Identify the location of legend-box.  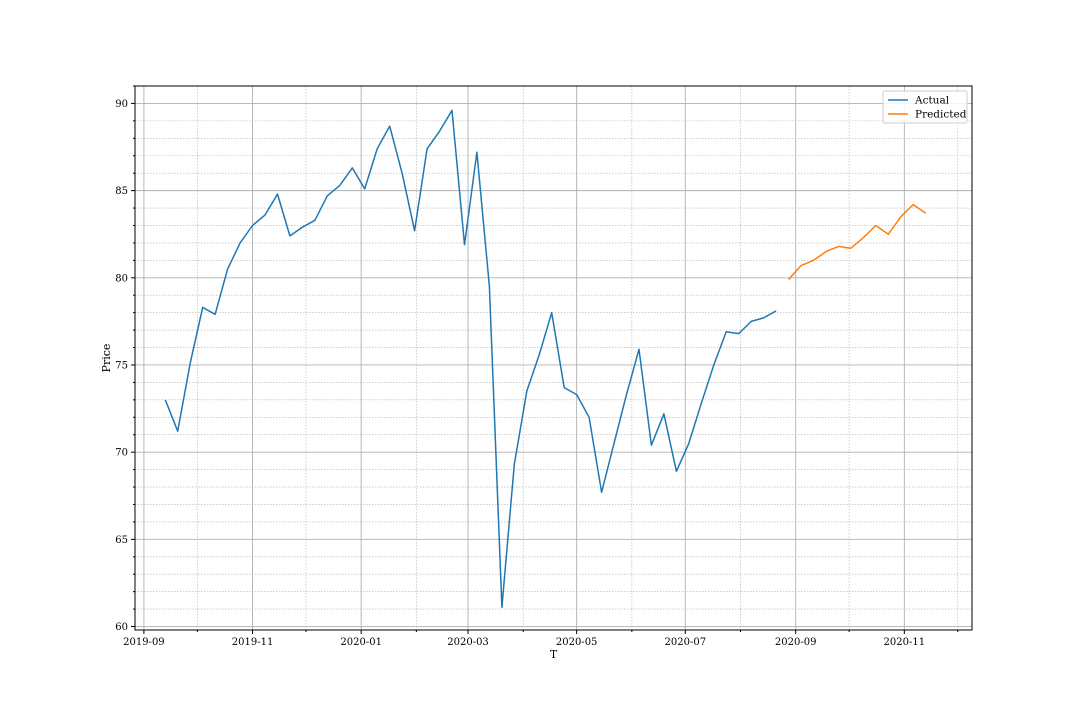
(925, 107).